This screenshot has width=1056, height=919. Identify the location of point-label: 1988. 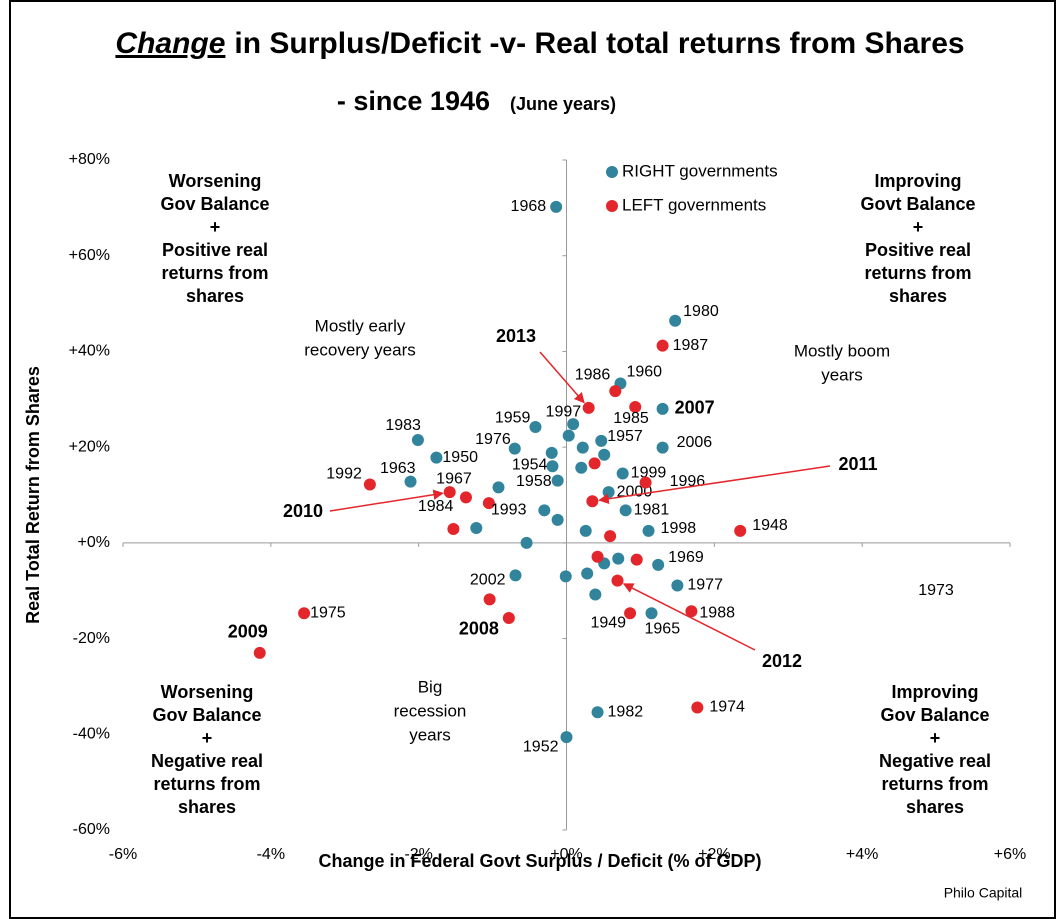
(717, 613).